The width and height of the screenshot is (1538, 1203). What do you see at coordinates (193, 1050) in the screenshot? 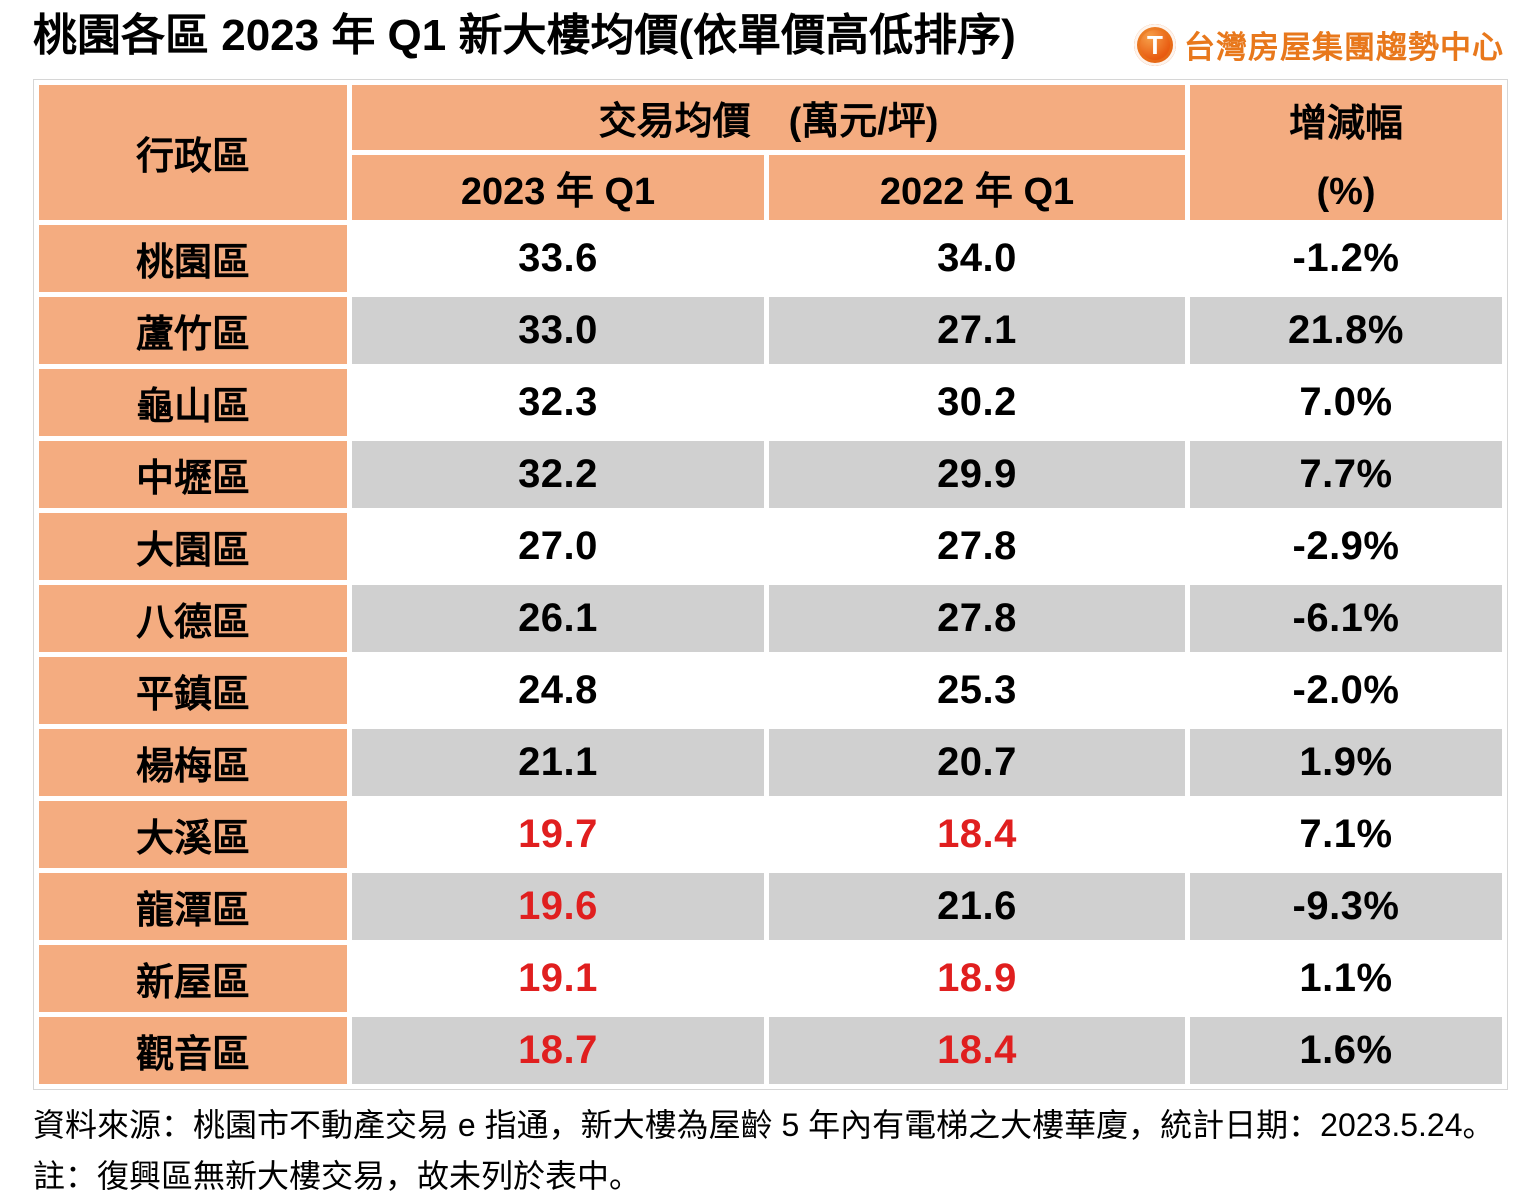
I see `district-cell: 觀音區` at bounding box center [193, 1050].